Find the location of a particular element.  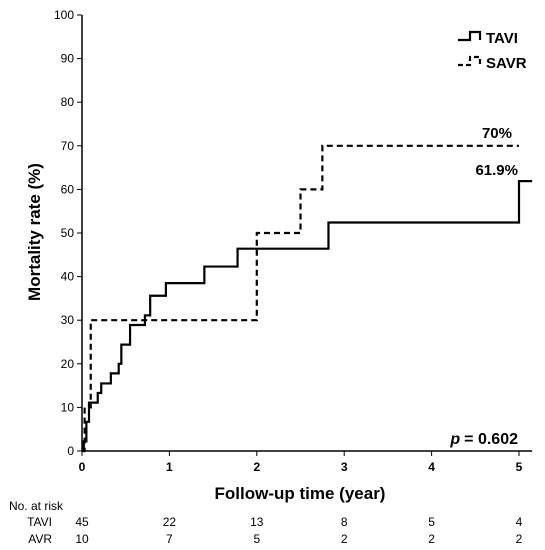

y-tick-label: 90 is located at coordinates (68, 59).